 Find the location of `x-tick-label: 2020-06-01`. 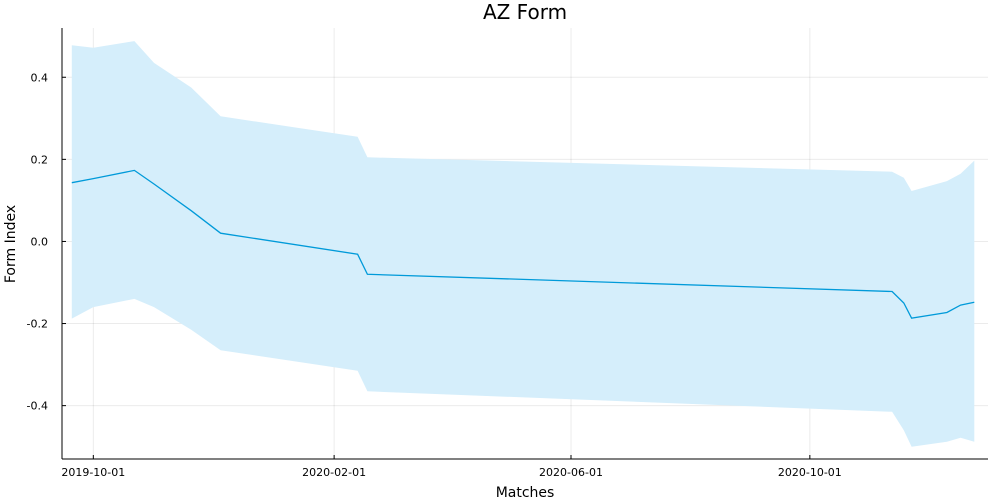

x-tick-label: 2020-06-01 is located at coordinates (571, 472).